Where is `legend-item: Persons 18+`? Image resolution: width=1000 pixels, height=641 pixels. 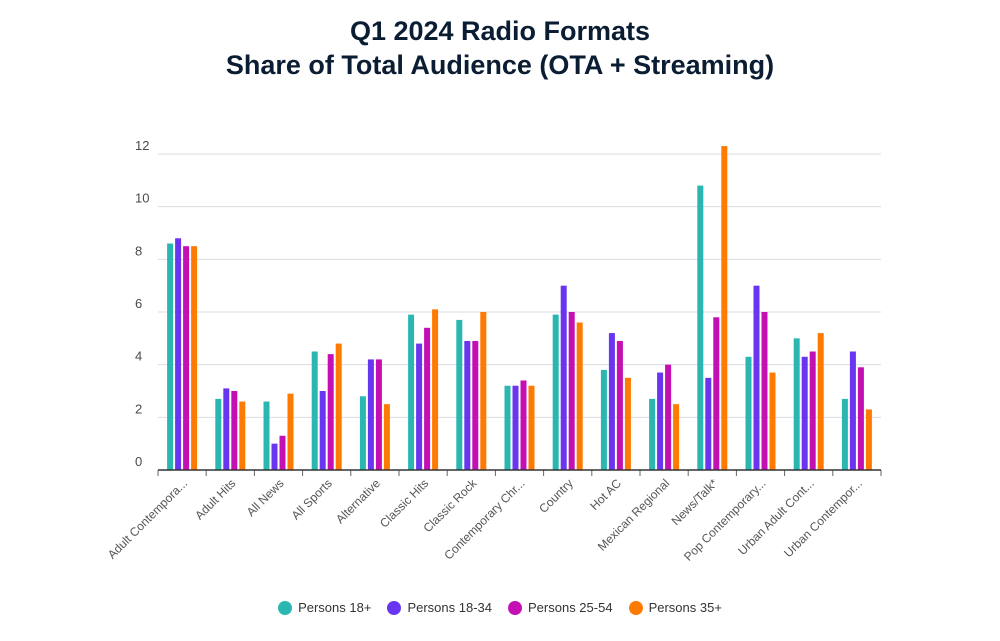 legend-item: Persons 18+ is located at coordinates (324, 607).